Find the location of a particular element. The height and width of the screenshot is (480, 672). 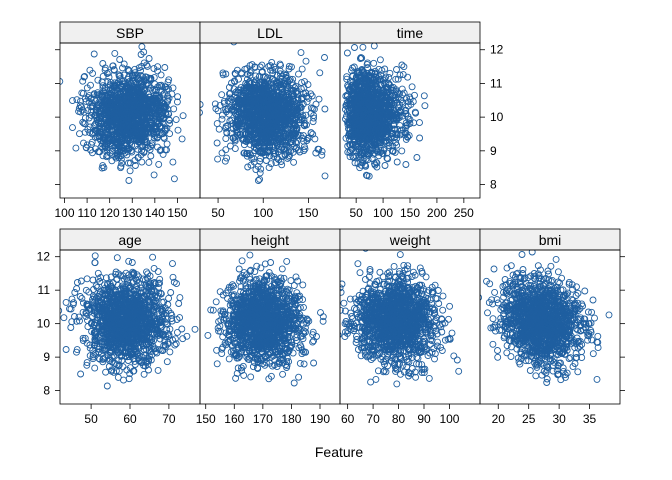

points-ldl is located at coordinates (264, 113).